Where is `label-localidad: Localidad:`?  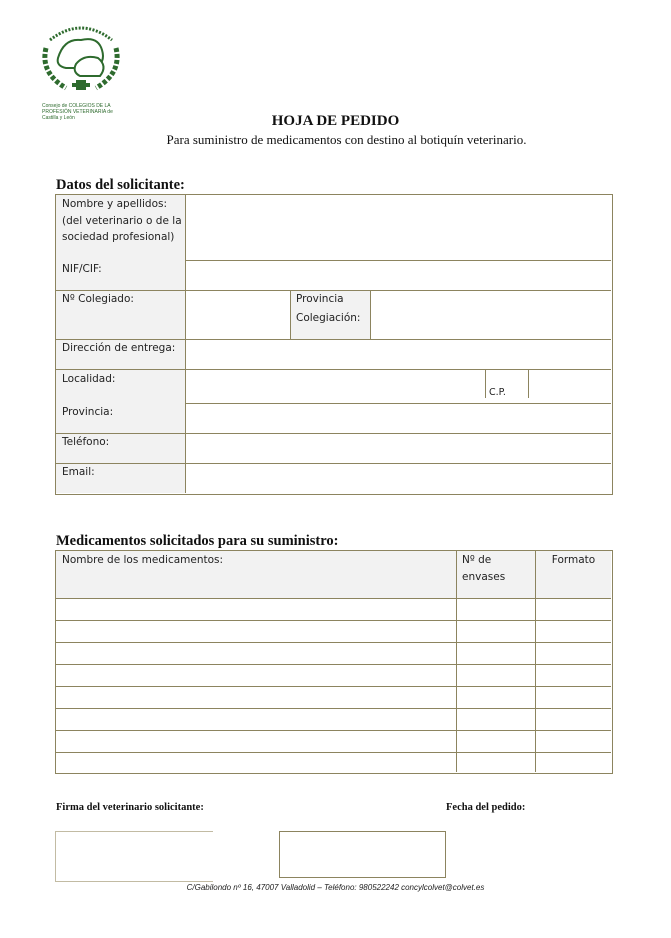 label-localidad: Localidad: is located at coordinates (89, 379).